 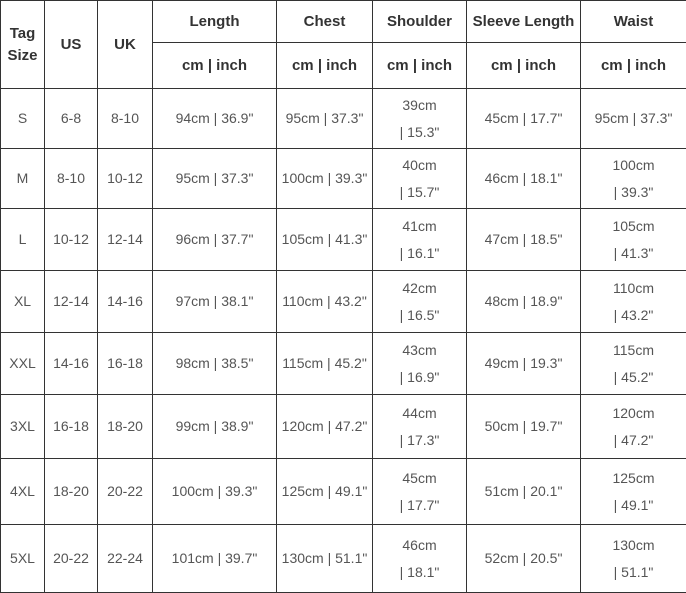 What do you see at coordinates (633, 22) in the screenshot?
I see `column-header-waist: Waist` at bounding box center [633, 22].